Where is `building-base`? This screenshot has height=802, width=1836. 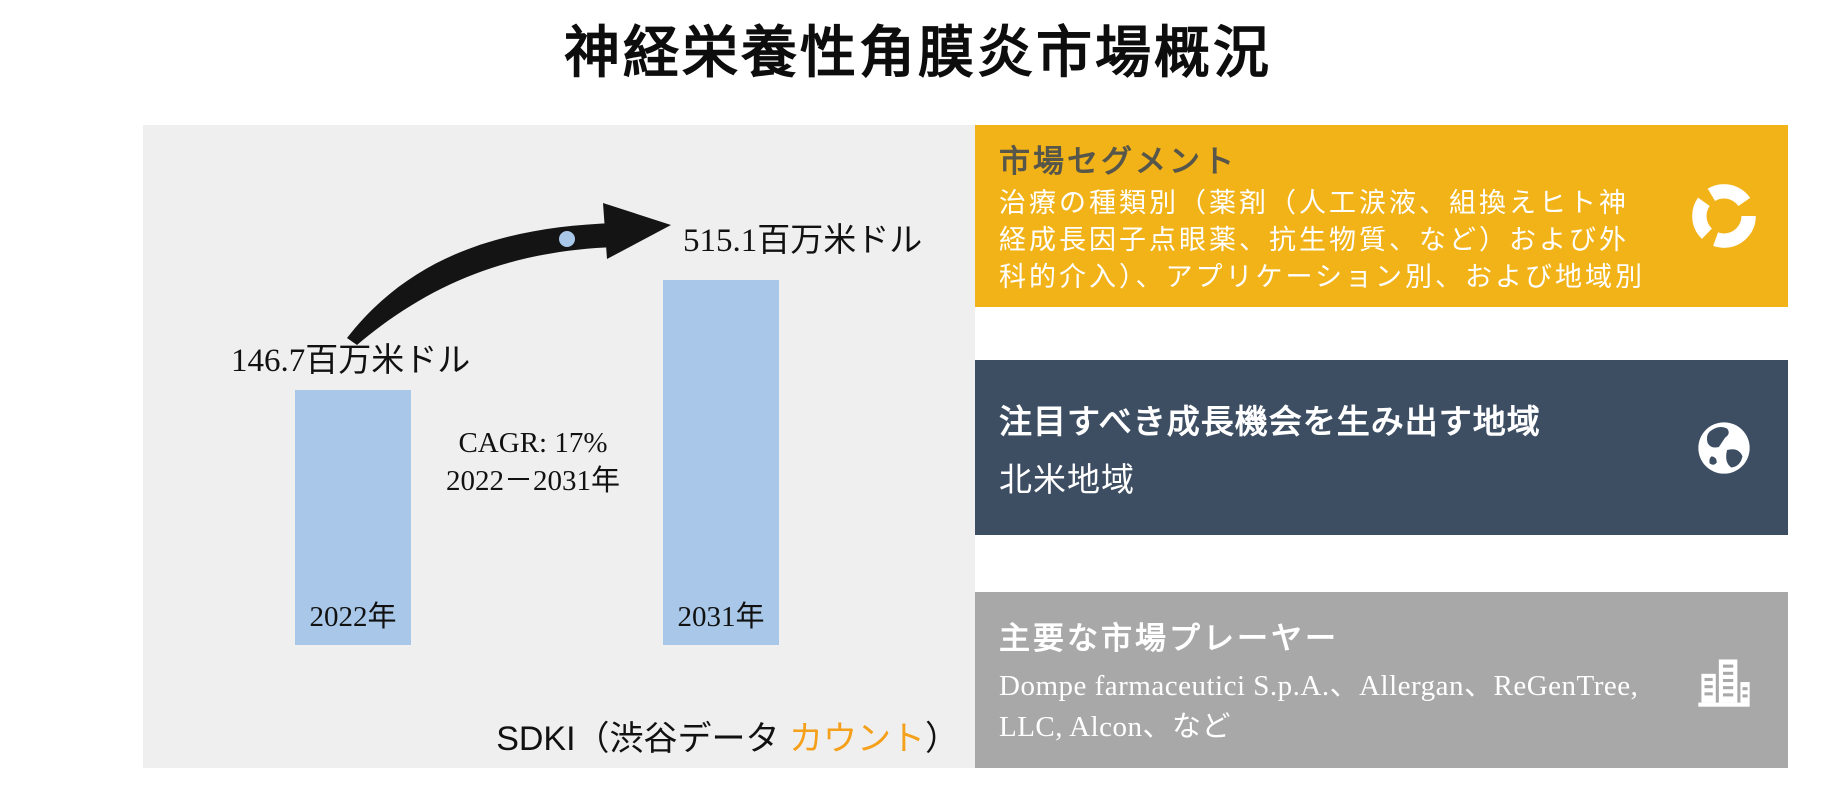
building-base is located at coordinates (1724, 704).